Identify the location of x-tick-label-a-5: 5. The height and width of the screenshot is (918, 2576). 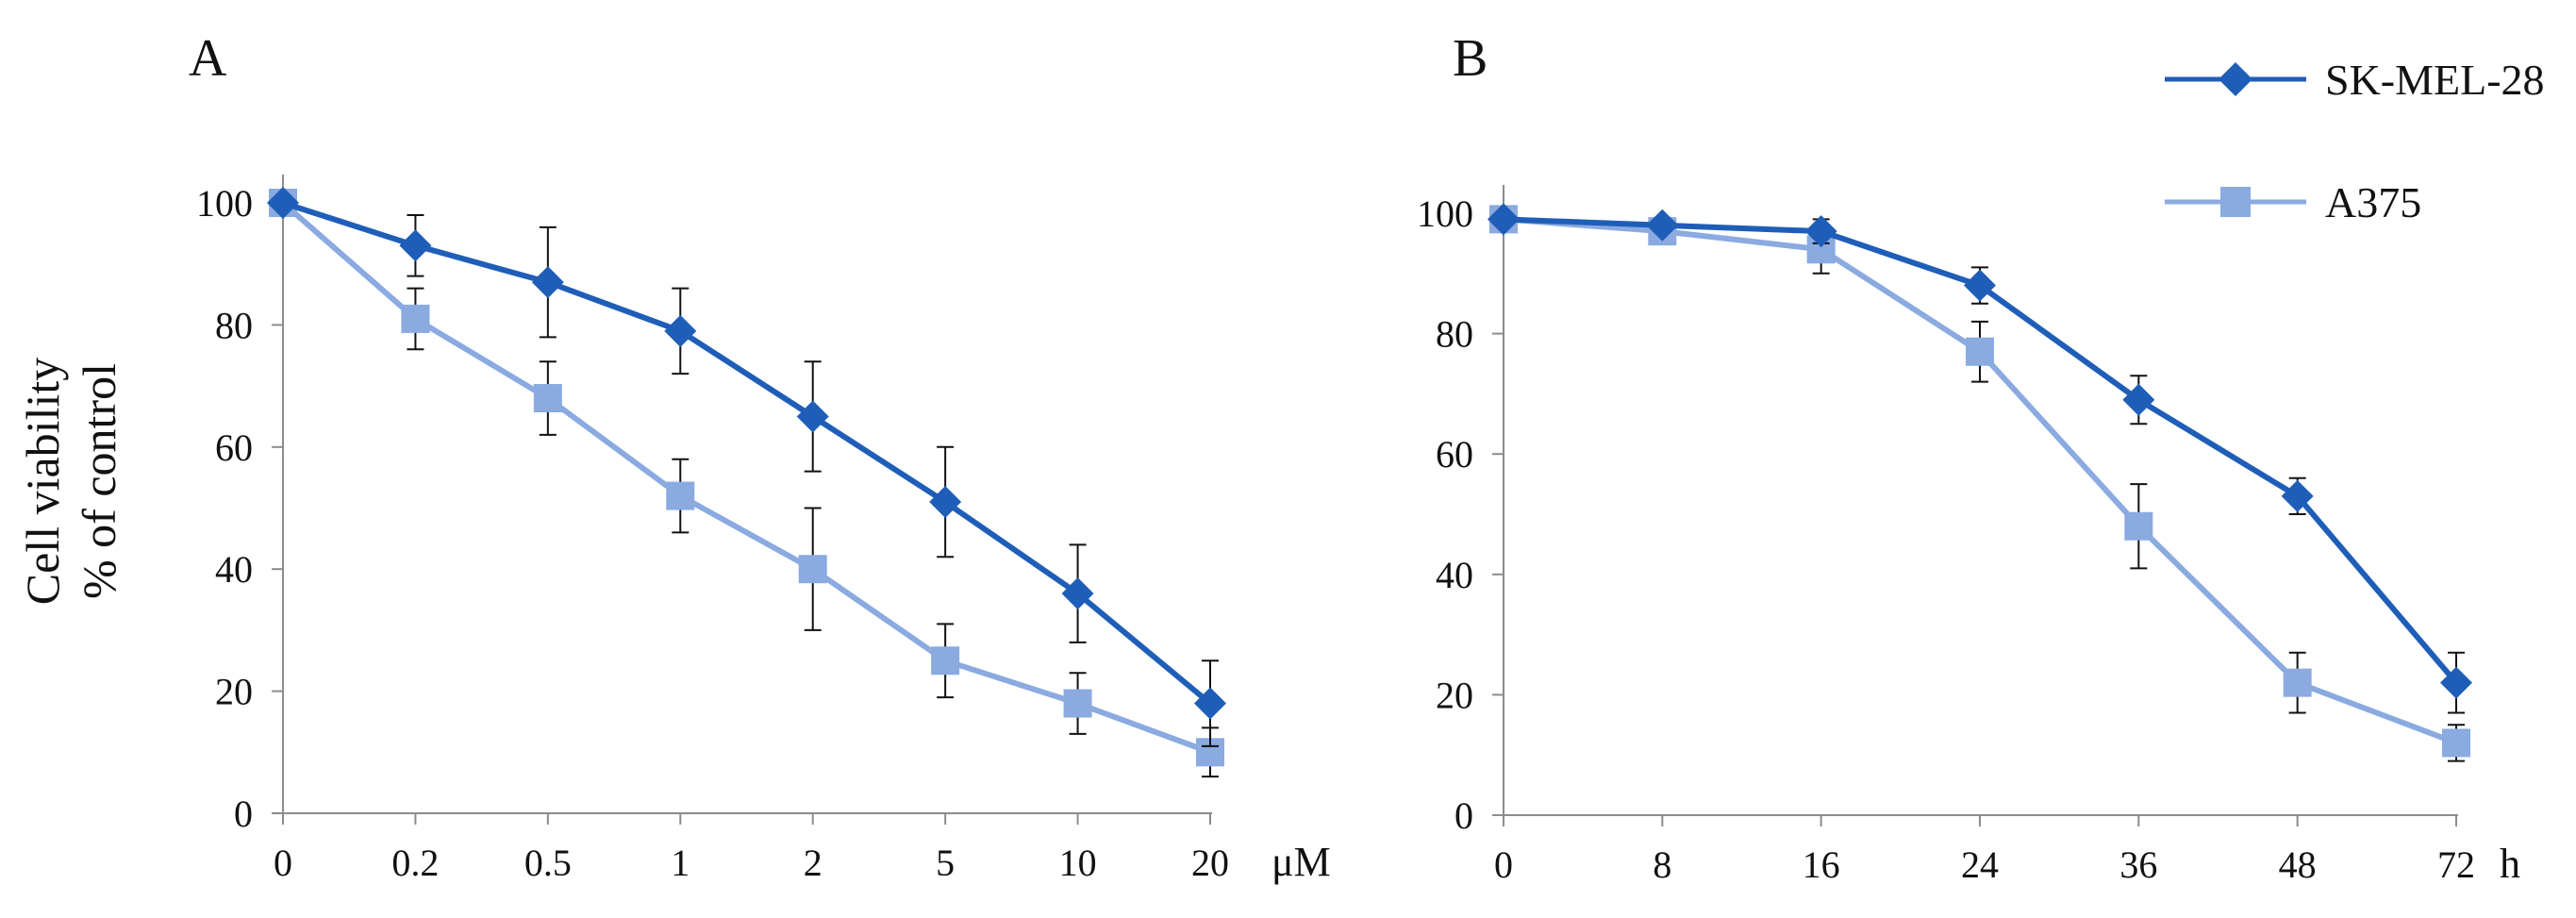
(945, 863).